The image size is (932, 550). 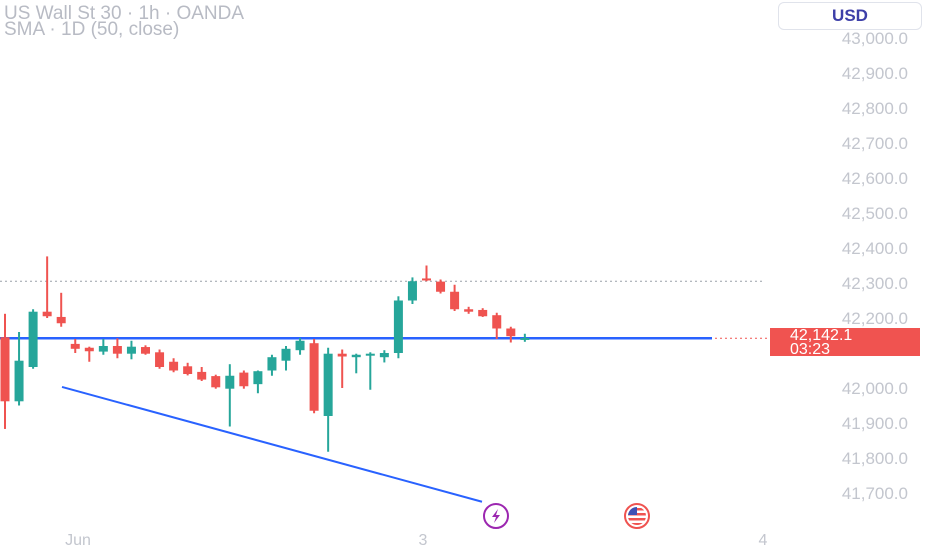 What do you see at coordinates (92, 29) in the screenshot?
I see `indicator-title: SMA · 1D (50, close)` at bounding box center [92, 29].